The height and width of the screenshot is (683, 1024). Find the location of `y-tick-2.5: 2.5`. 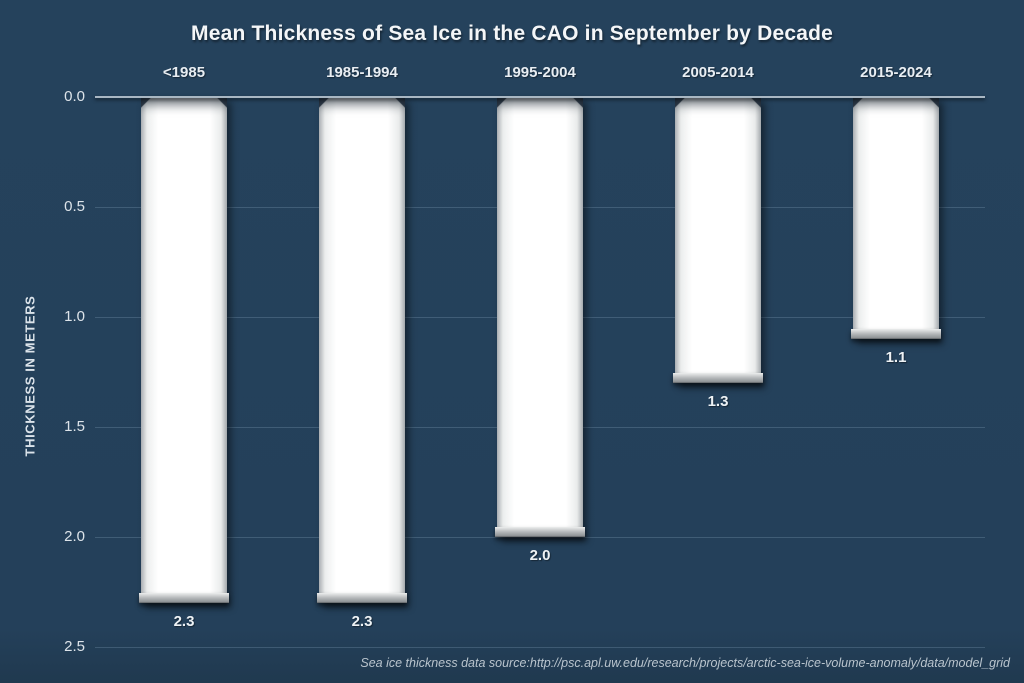

y-tick-2.5: 2.5 is located at coordinates (74, 646).